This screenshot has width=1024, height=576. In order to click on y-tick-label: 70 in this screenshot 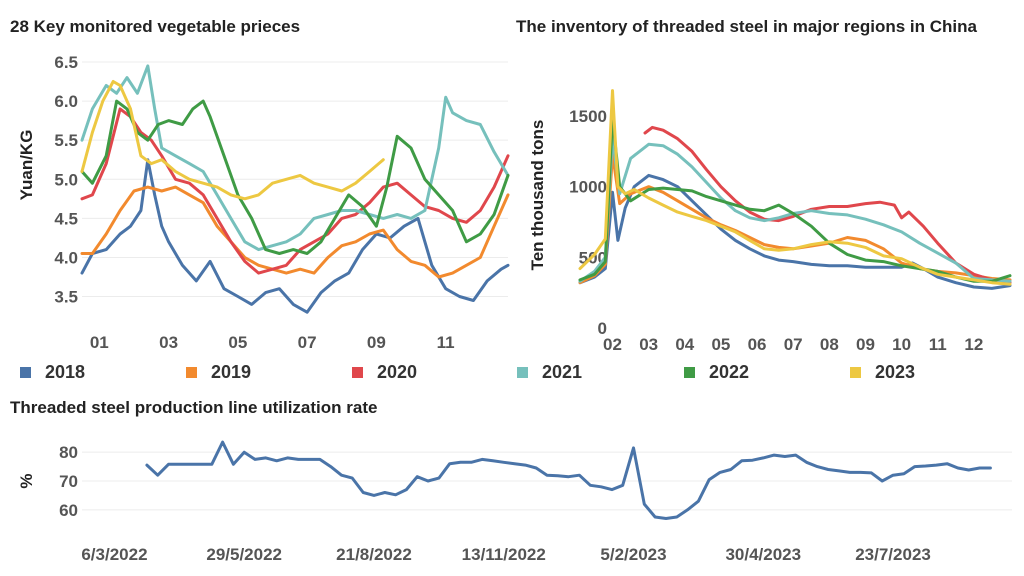, I will do `click(68, 481)`.